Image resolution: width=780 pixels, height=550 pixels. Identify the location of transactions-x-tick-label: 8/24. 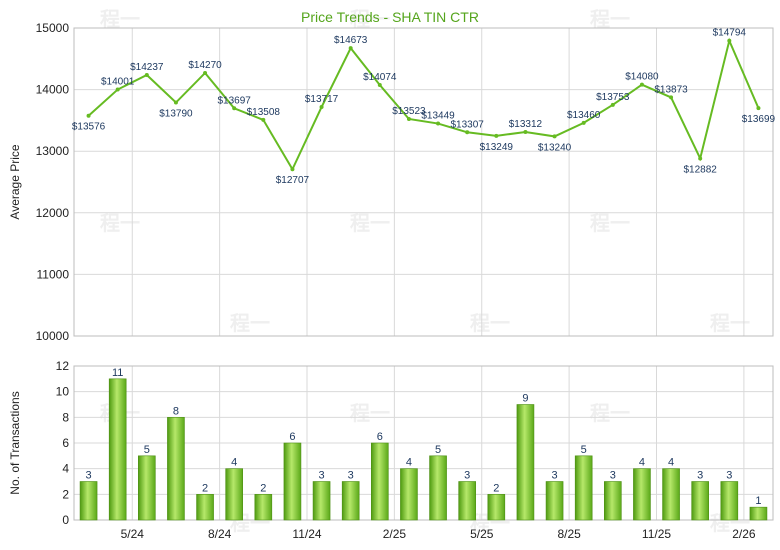
(220, 534).